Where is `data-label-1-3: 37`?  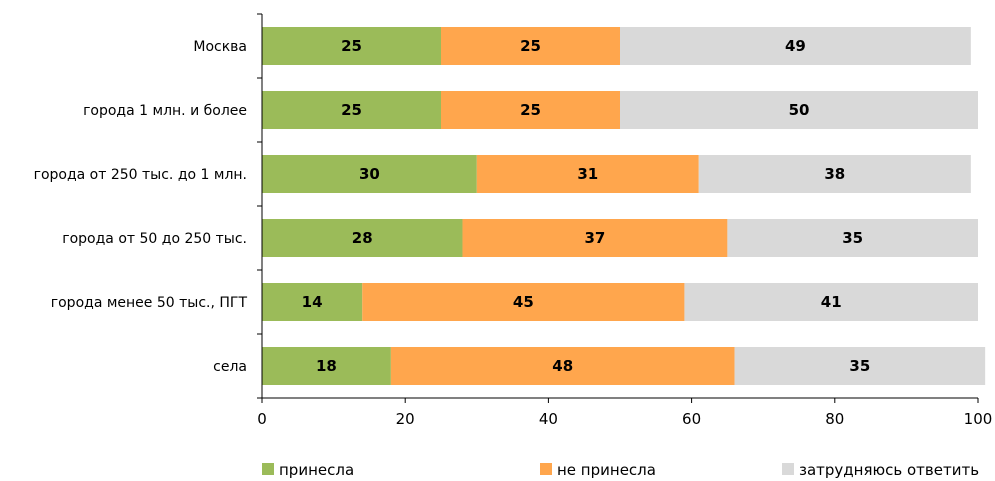
data-label-1-3: 37 is located at coordinates (595, 238).